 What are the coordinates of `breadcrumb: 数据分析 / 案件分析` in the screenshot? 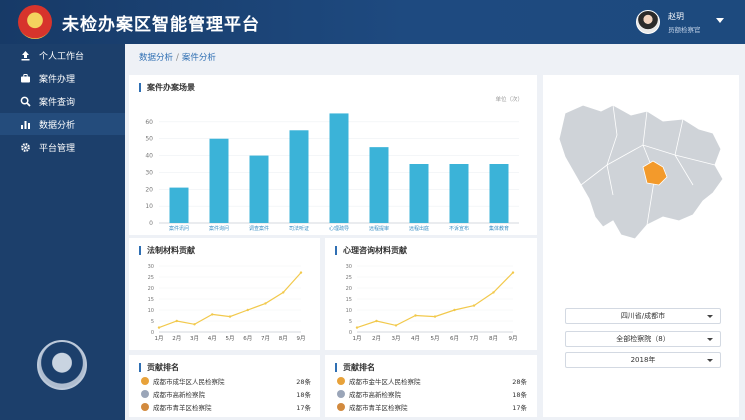 It's located at (177, 57).